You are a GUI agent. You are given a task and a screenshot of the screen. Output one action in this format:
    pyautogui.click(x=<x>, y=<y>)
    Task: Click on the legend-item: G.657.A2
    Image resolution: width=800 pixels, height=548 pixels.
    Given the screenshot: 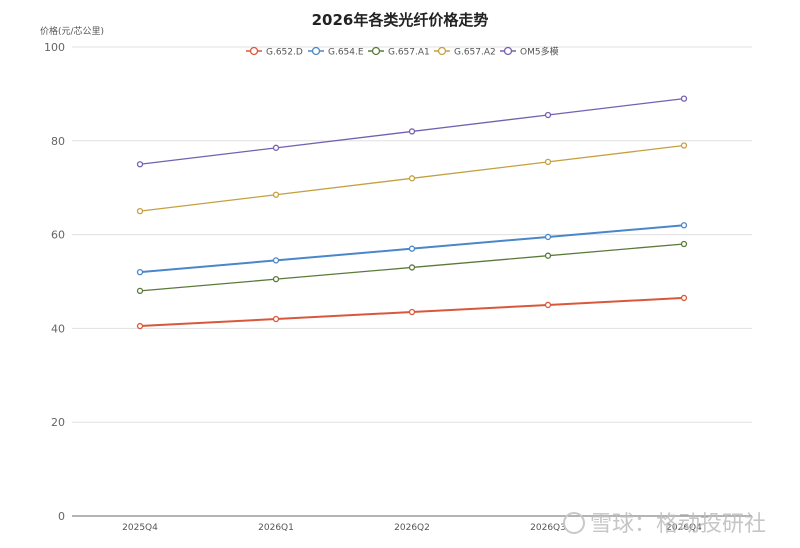 What is the action you would take?
    pyautogui.click(x=465, y=52)
    